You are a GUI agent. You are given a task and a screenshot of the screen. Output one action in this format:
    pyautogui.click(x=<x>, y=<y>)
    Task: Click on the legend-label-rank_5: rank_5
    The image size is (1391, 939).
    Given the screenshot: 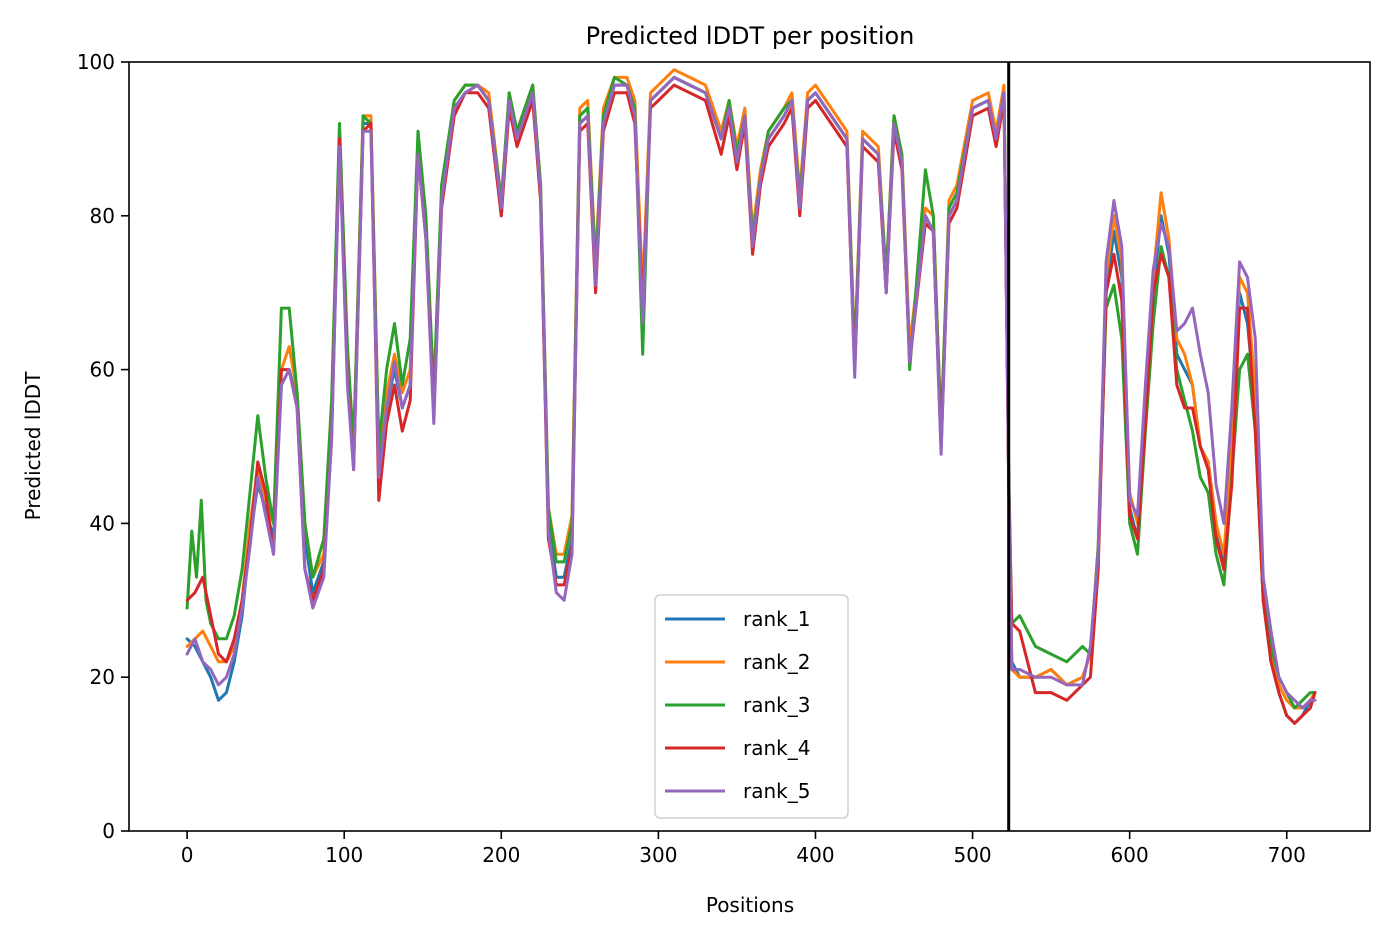 What is the action you would take?
    pyautogui.click(x=776, y=791)
    